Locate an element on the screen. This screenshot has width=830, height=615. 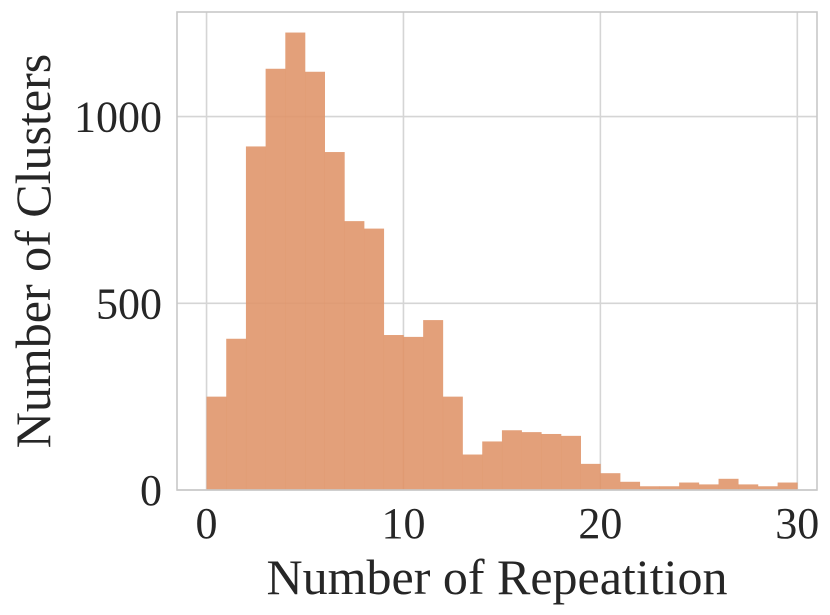
y-tick-label: 0 is located at coordinates (151, 490).